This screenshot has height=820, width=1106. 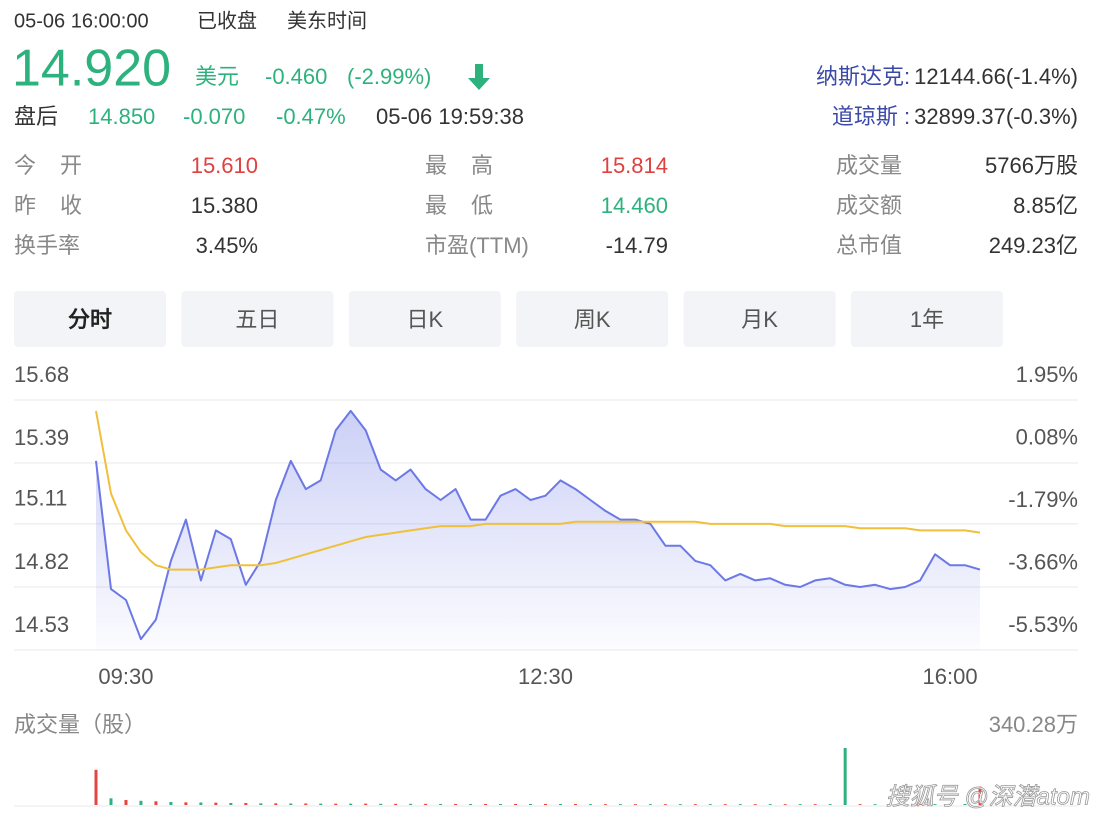 I want to click on stat-label: 市盈(TTM), so click(x=477, y=245).